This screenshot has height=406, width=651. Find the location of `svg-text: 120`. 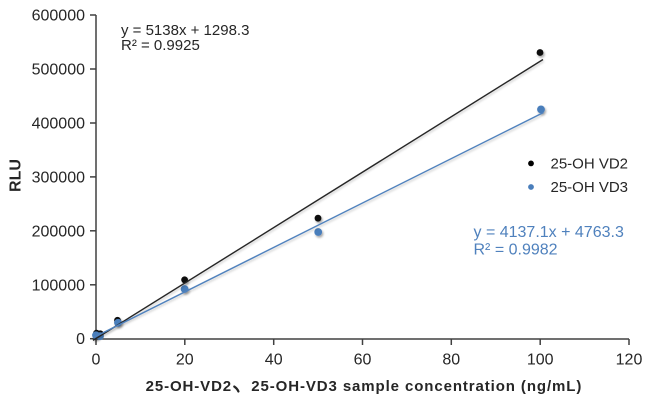

svg-text: 120 is located at coordinates (629, 360).